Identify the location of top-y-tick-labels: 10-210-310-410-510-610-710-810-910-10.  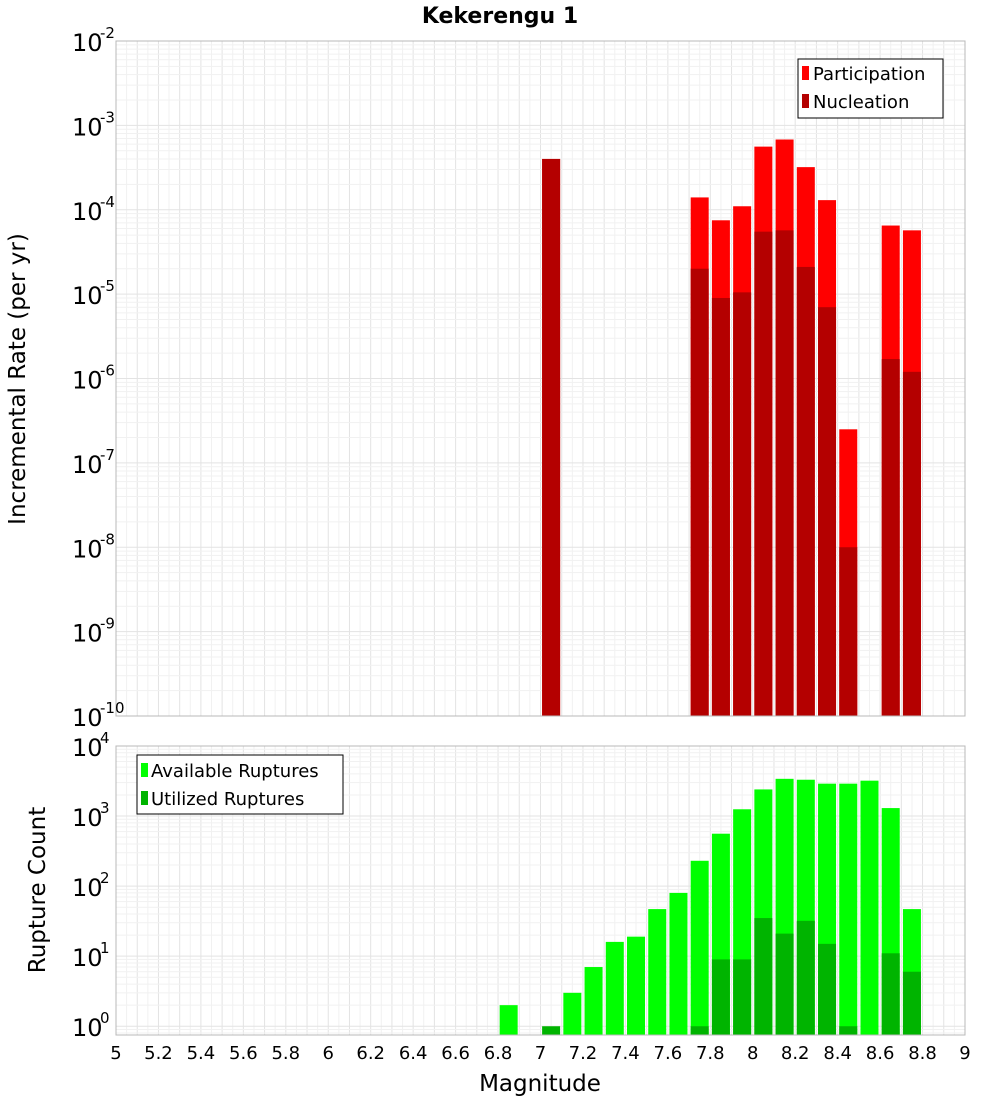
(98, 378).